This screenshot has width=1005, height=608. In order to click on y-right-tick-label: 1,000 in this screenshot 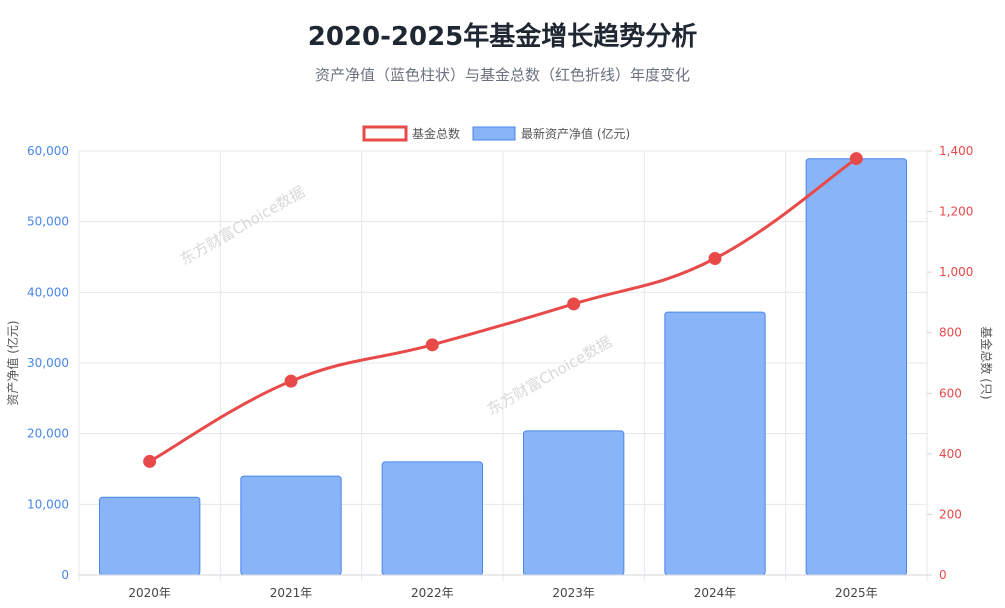, I will do `click(956, 272)`.